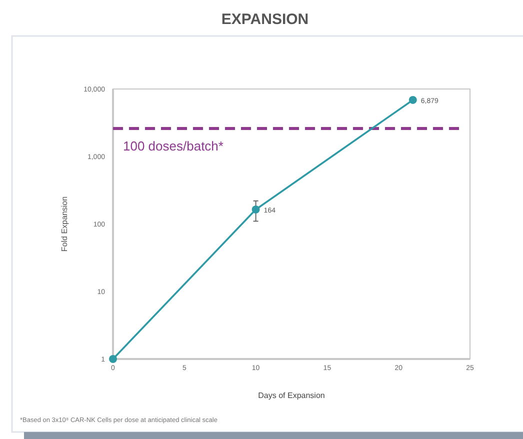 Image resolution: width=523 pixels, height=439 pixels. Describe the element at coordinates (64, 224) in the screenshot. I see `y-axis-title: Fold Expansion` at that location.